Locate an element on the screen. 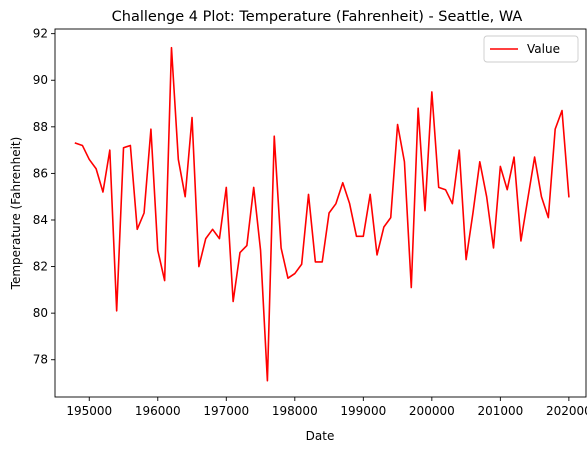  y-tick-label: 80 is located at coordinates (40, 313).